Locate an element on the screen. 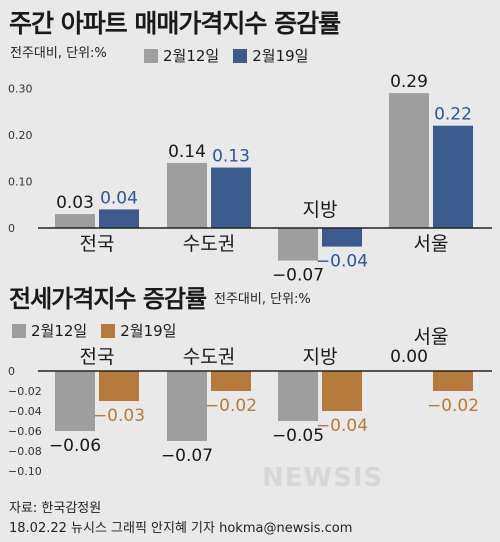  y-tick-label: 0.10 is located at coordinates (20, 182).